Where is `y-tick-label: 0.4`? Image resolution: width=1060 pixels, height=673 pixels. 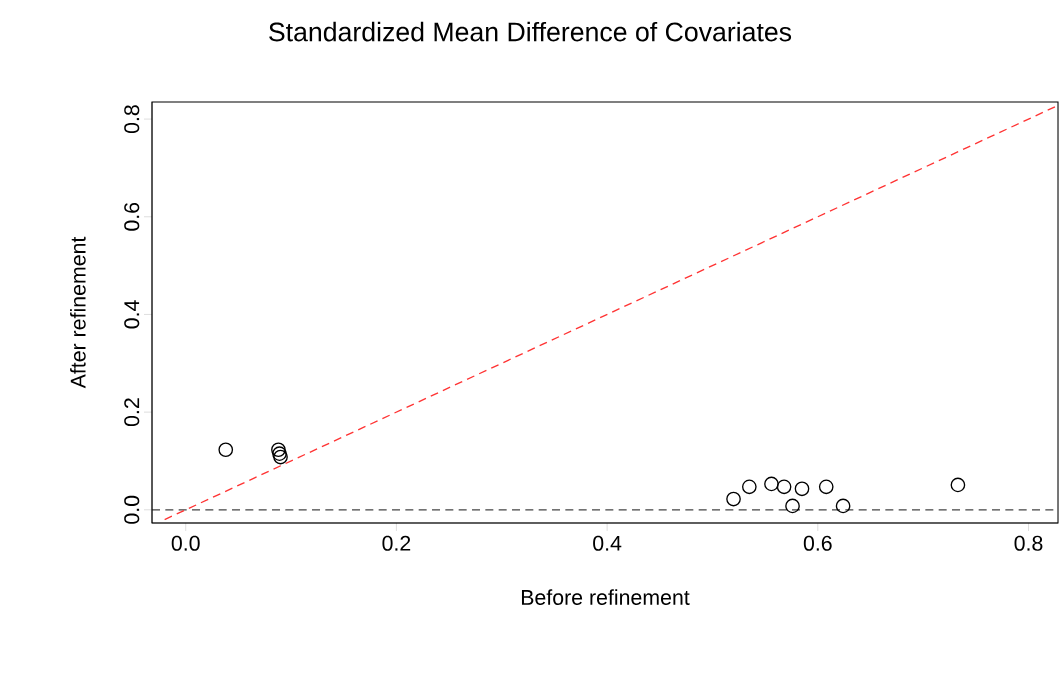 y-tick-label: 0.4 is located at coordinates (132, 314).